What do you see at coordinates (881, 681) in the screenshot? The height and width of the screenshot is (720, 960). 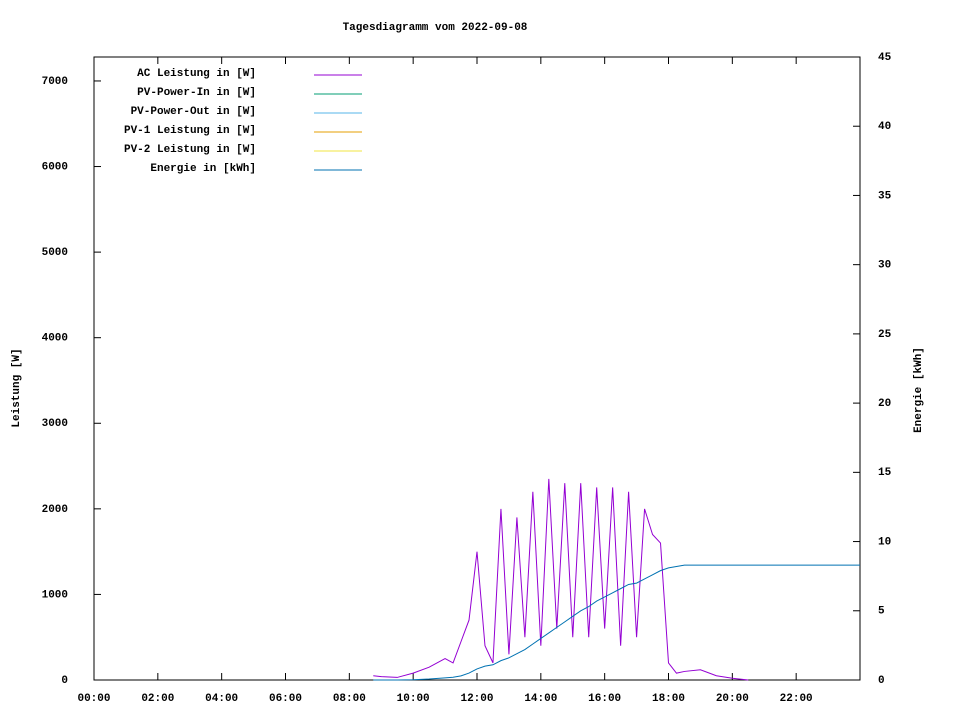 I see `y2-tick-label: 0` at bounding box center [881, 681].